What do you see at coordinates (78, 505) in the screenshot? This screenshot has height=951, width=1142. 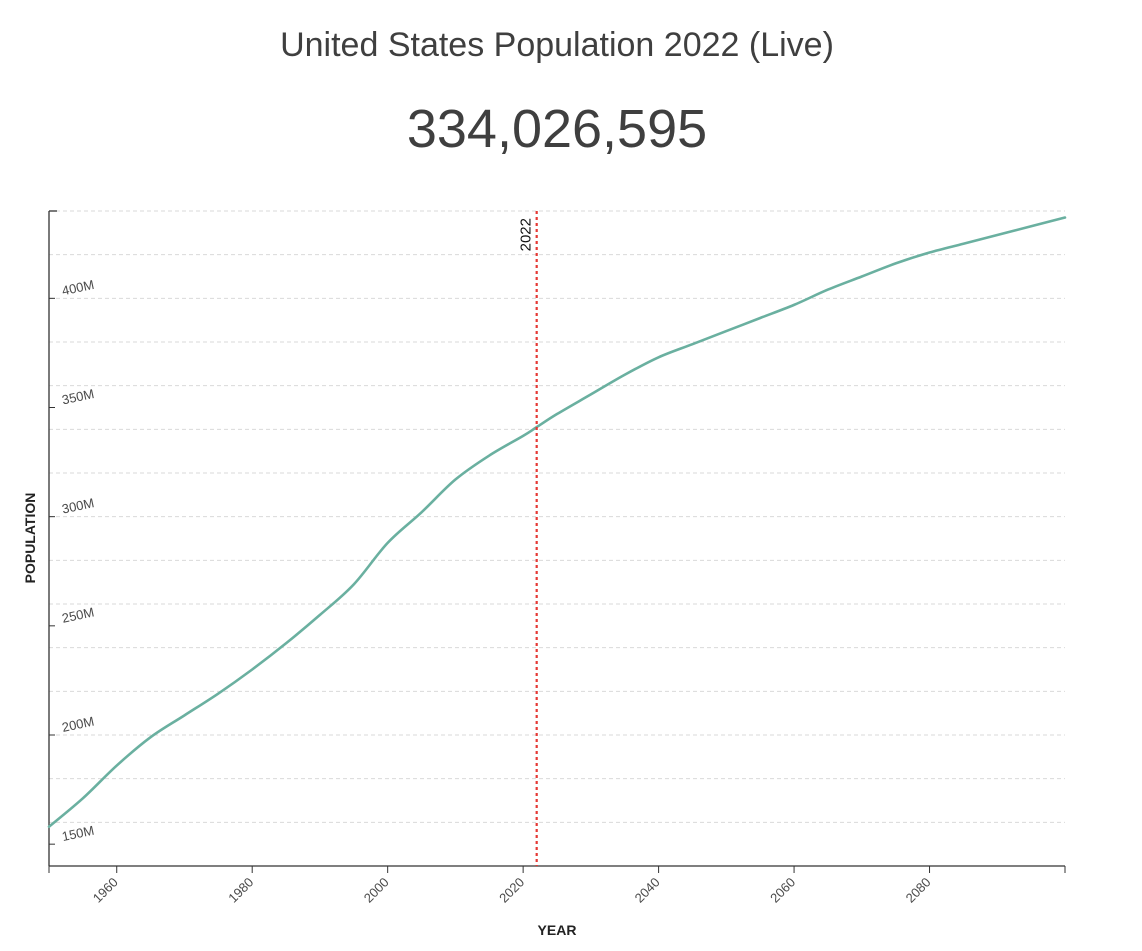 I see `y-tick-label: 300M` at bounding box center [78, 505].